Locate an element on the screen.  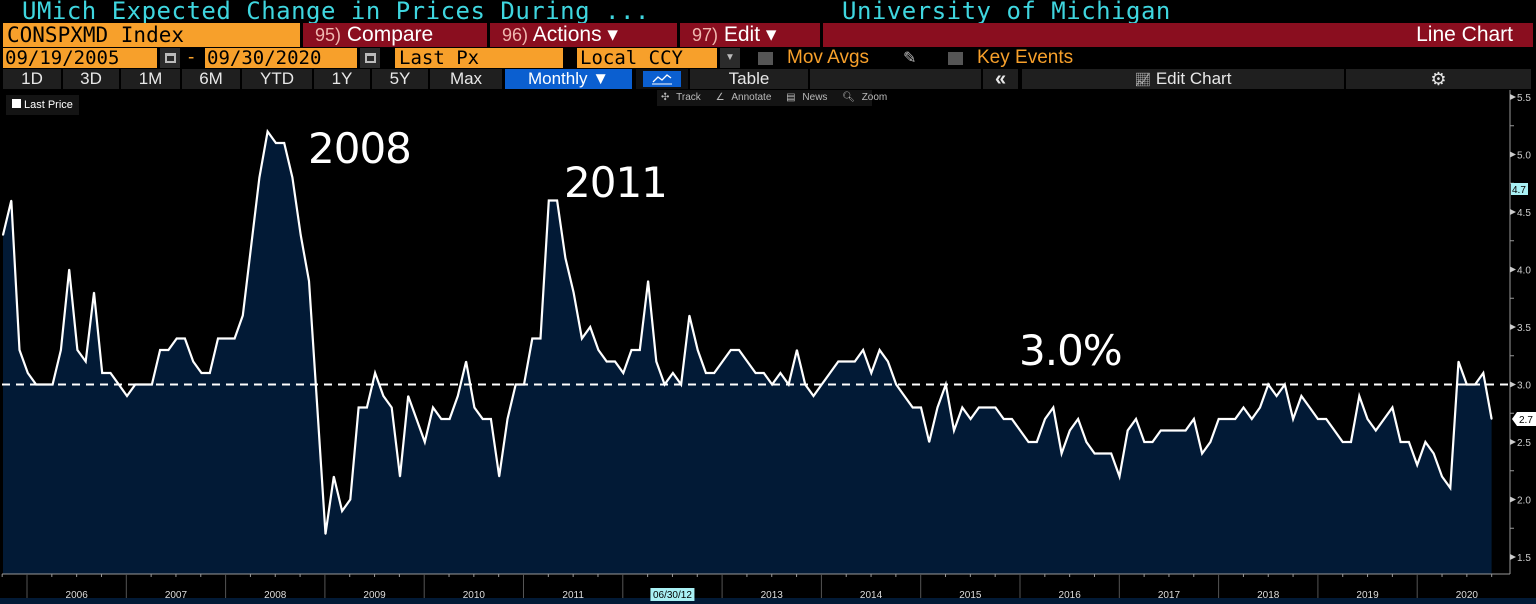
range-1m: 1M is located at coordinates (151, 79).